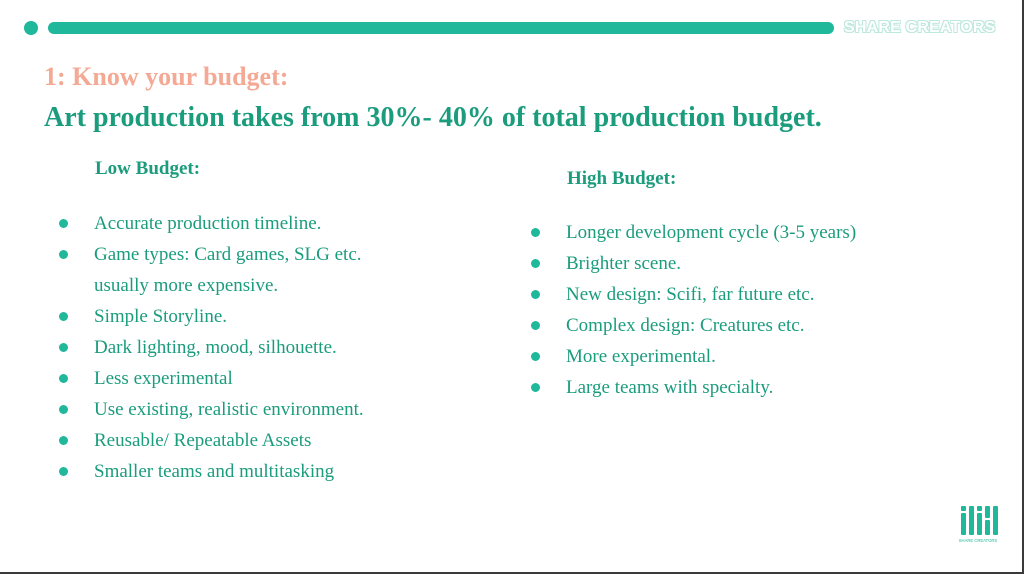  I want to click on list-item: Accurate production timeline., so click(211, 223).